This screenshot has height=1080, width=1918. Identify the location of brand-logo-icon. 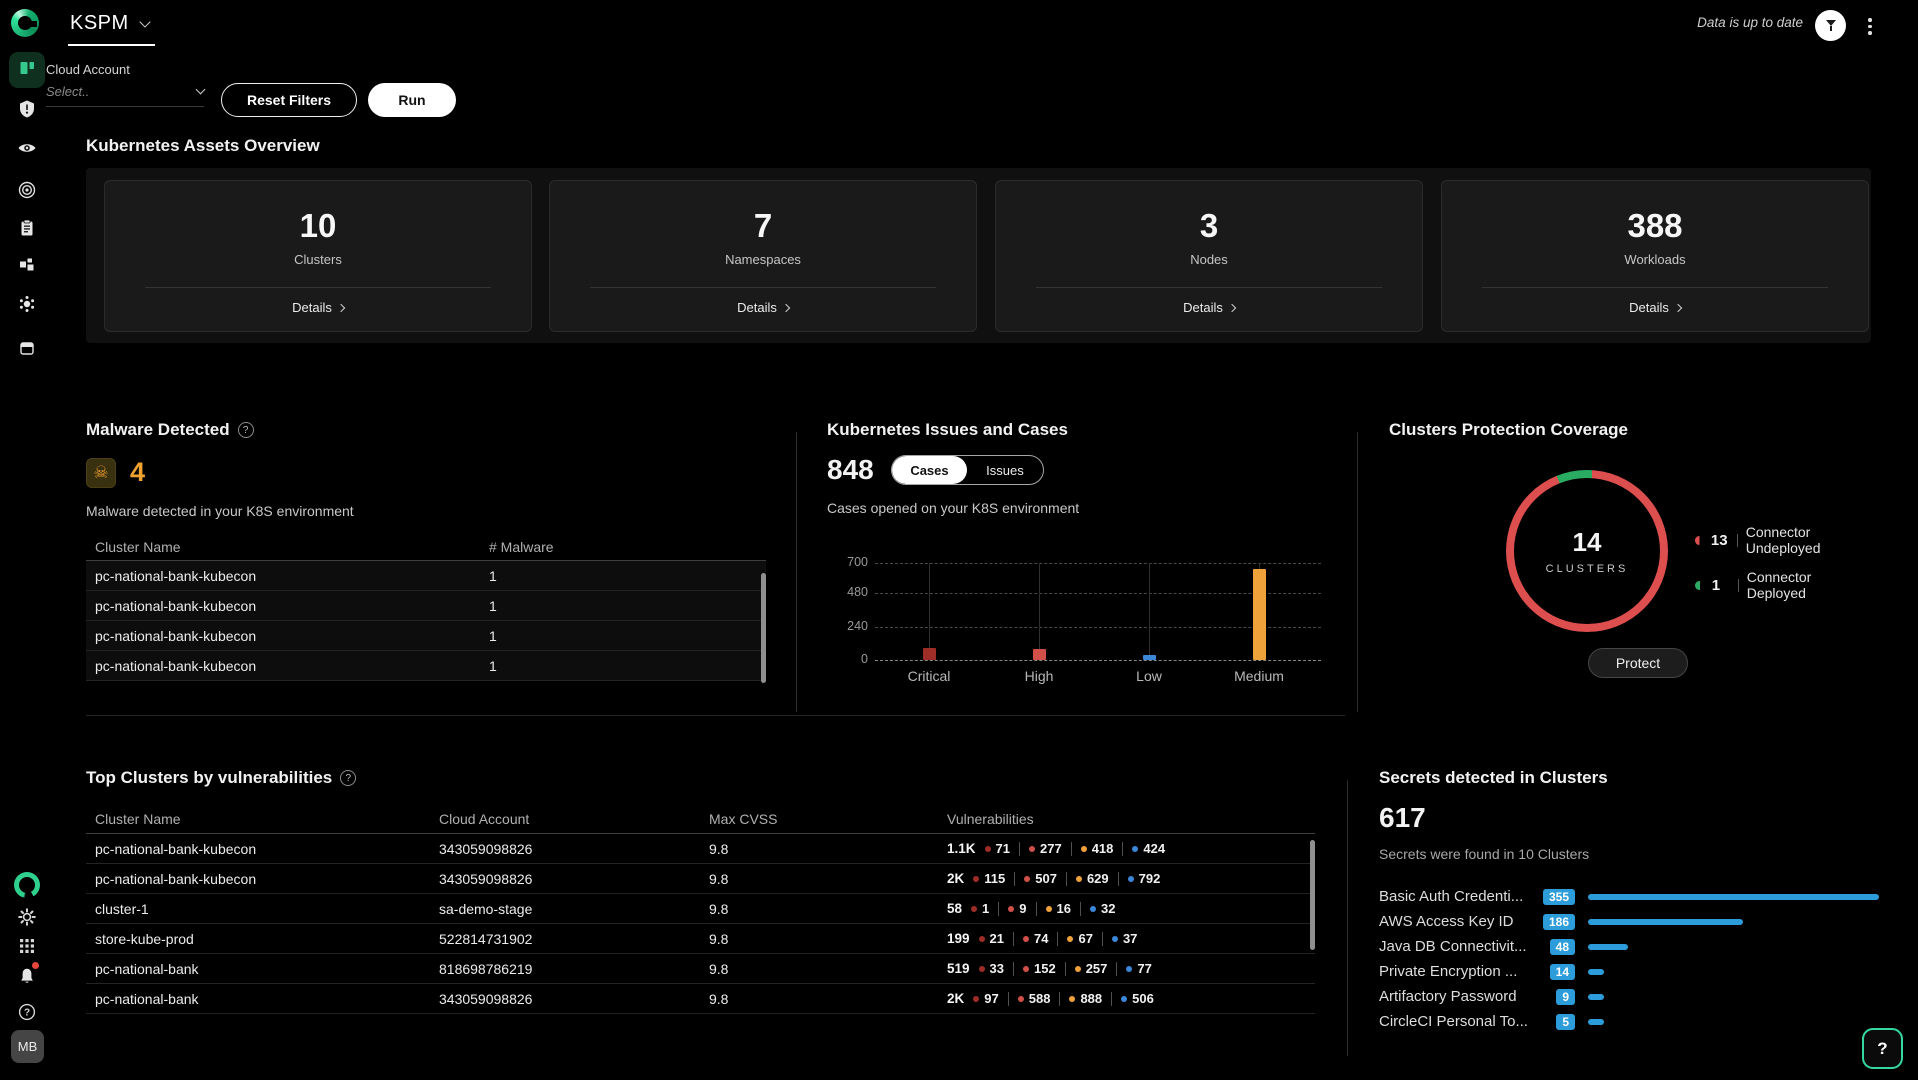
(25, 23).